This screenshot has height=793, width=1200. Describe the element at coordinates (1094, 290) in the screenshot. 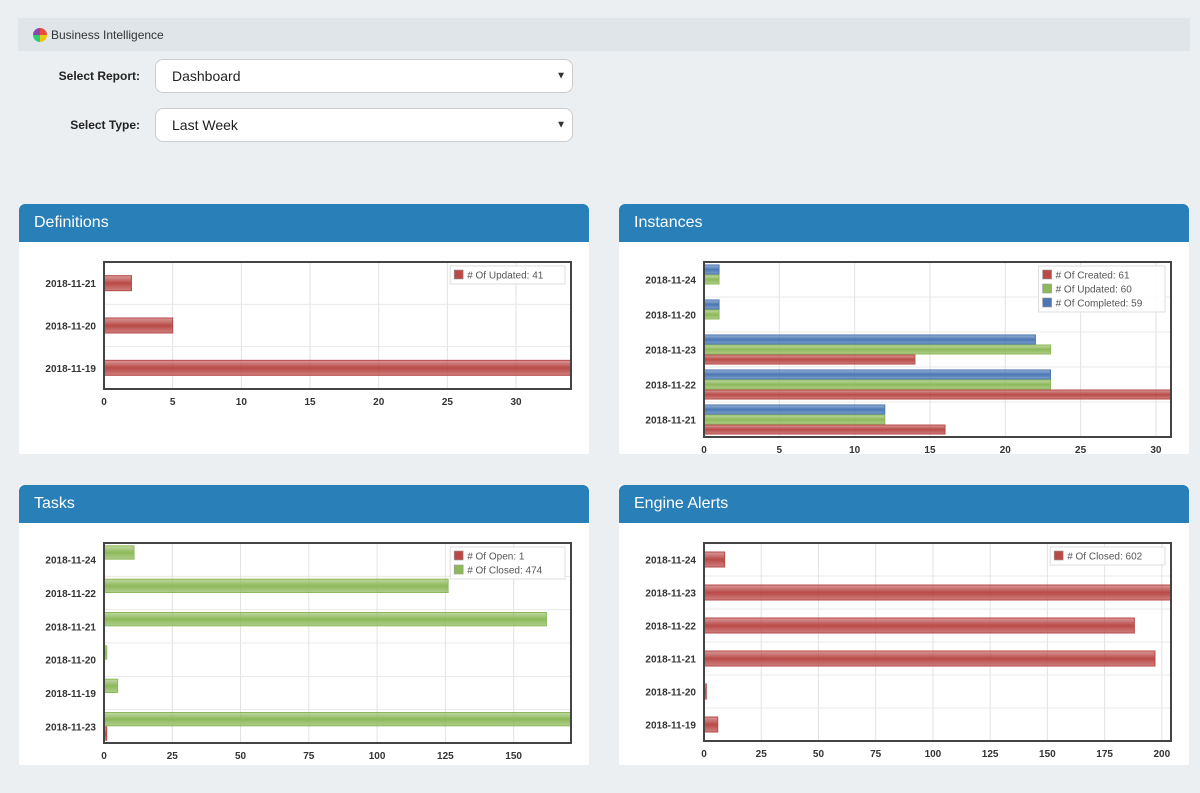

I see `legend-label: # Of Updated: 60` at that location.